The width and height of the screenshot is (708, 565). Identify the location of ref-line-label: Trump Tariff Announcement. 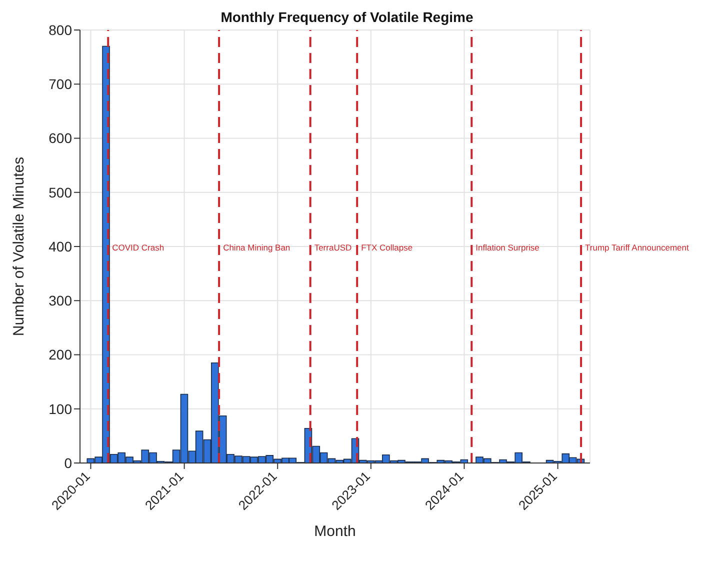
(637, 247).